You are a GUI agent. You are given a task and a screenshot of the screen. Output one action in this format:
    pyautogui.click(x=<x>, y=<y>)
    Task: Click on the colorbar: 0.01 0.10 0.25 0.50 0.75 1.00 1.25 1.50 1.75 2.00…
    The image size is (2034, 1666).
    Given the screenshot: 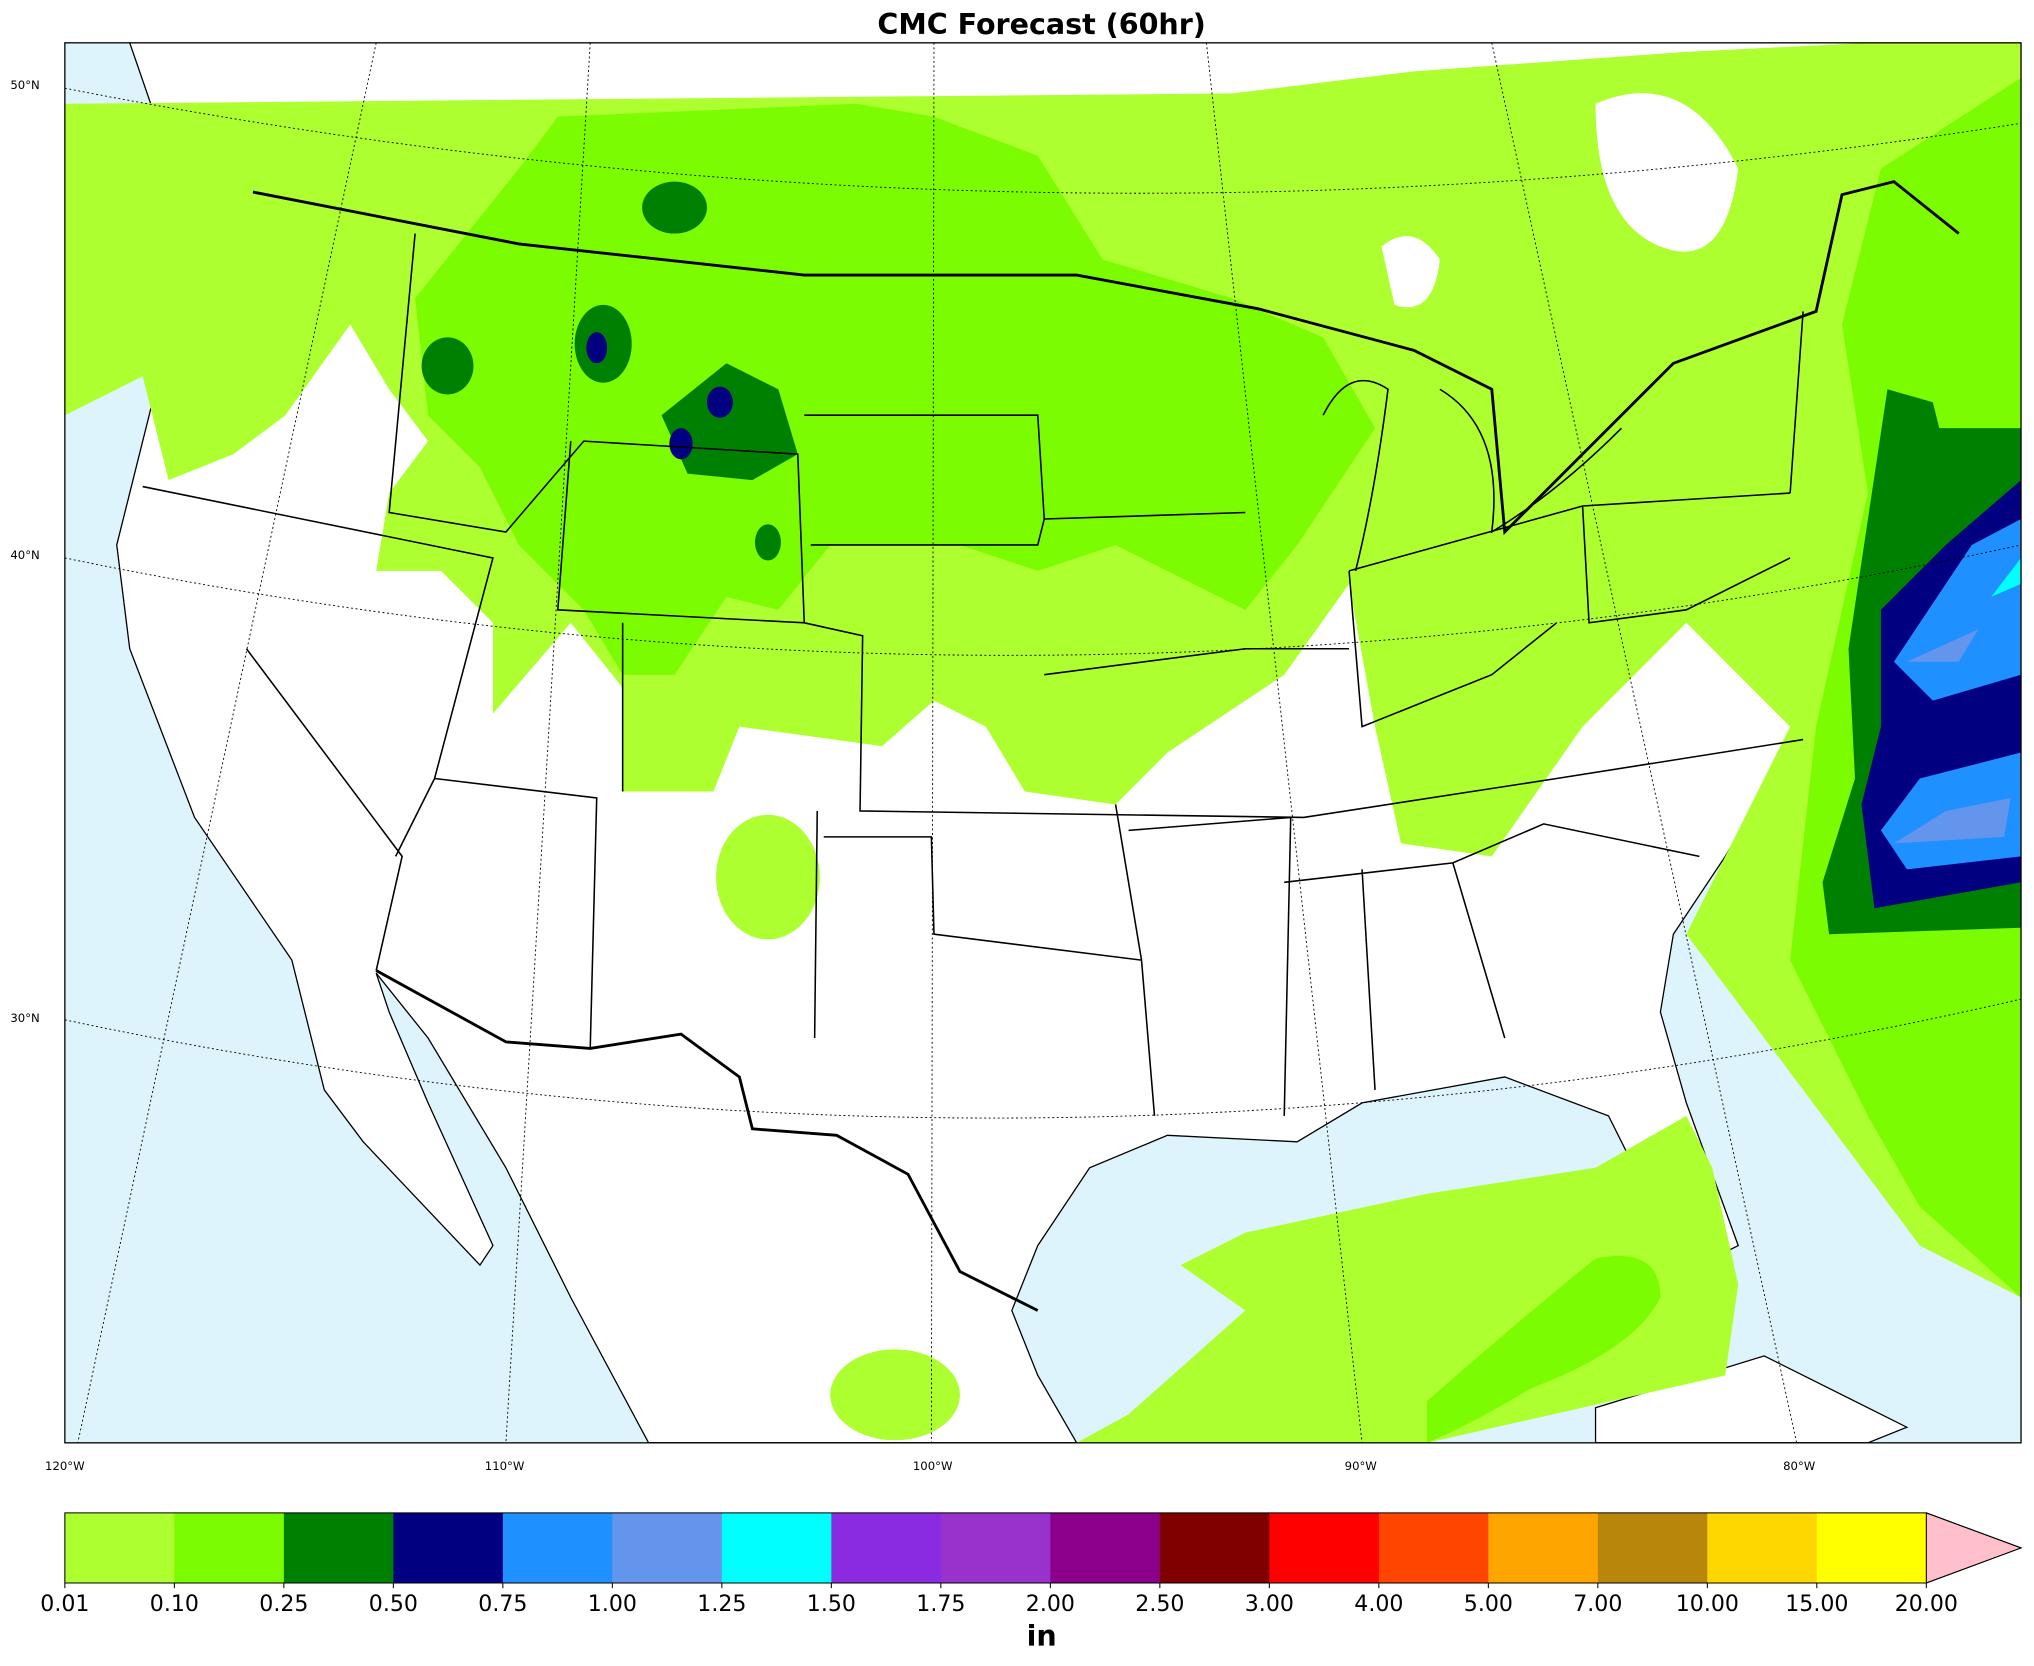 What is the action you would take?
    pyautogui.click(x=1031, y=1564)
    